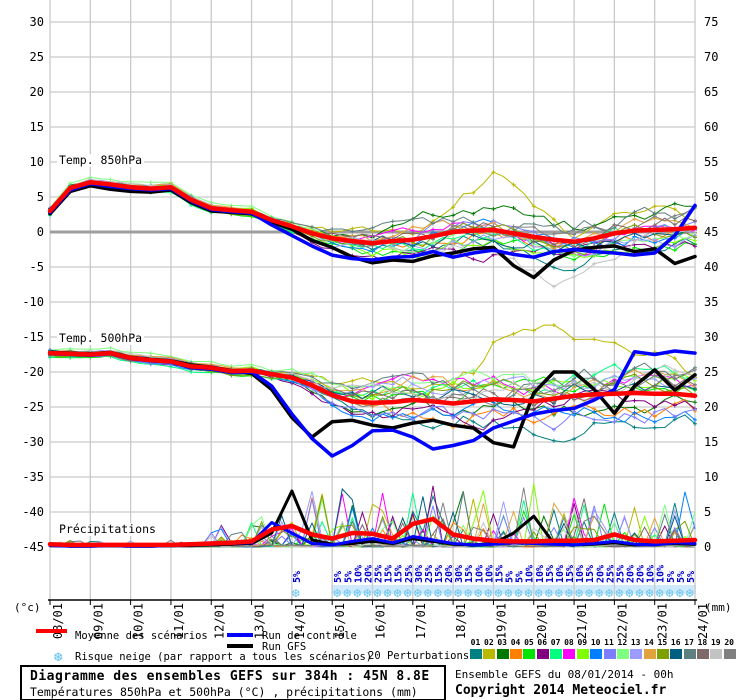  What do you see at coordinates (37, 127) in the screenshot?
I see `tick-label-left: 15` at bounding box center [37, 127].